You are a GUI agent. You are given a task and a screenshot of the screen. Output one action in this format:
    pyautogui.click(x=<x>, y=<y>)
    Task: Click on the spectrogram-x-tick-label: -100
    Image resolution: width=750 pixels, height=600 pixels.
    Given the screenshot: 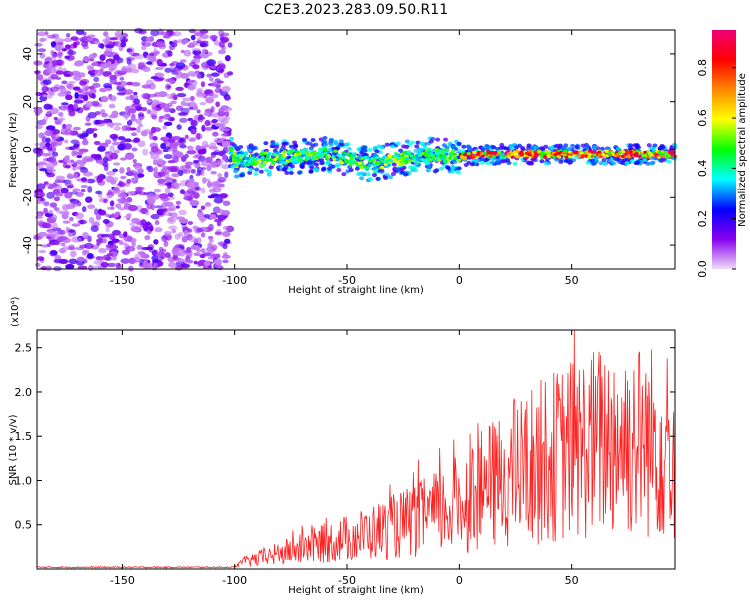 What is the action you would take?
    pyautogui.click(x=234, y=280)
    